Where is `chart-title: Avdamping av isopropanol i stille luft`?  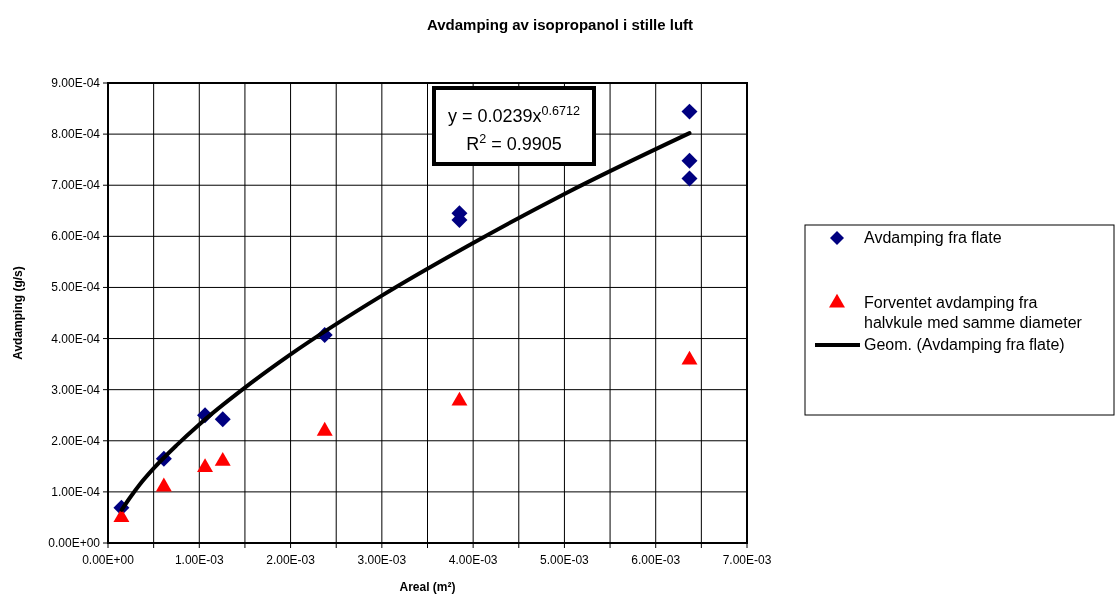 chart-title: Avdamping av isopropanol i stille luft is located at coordinates (560, 24).